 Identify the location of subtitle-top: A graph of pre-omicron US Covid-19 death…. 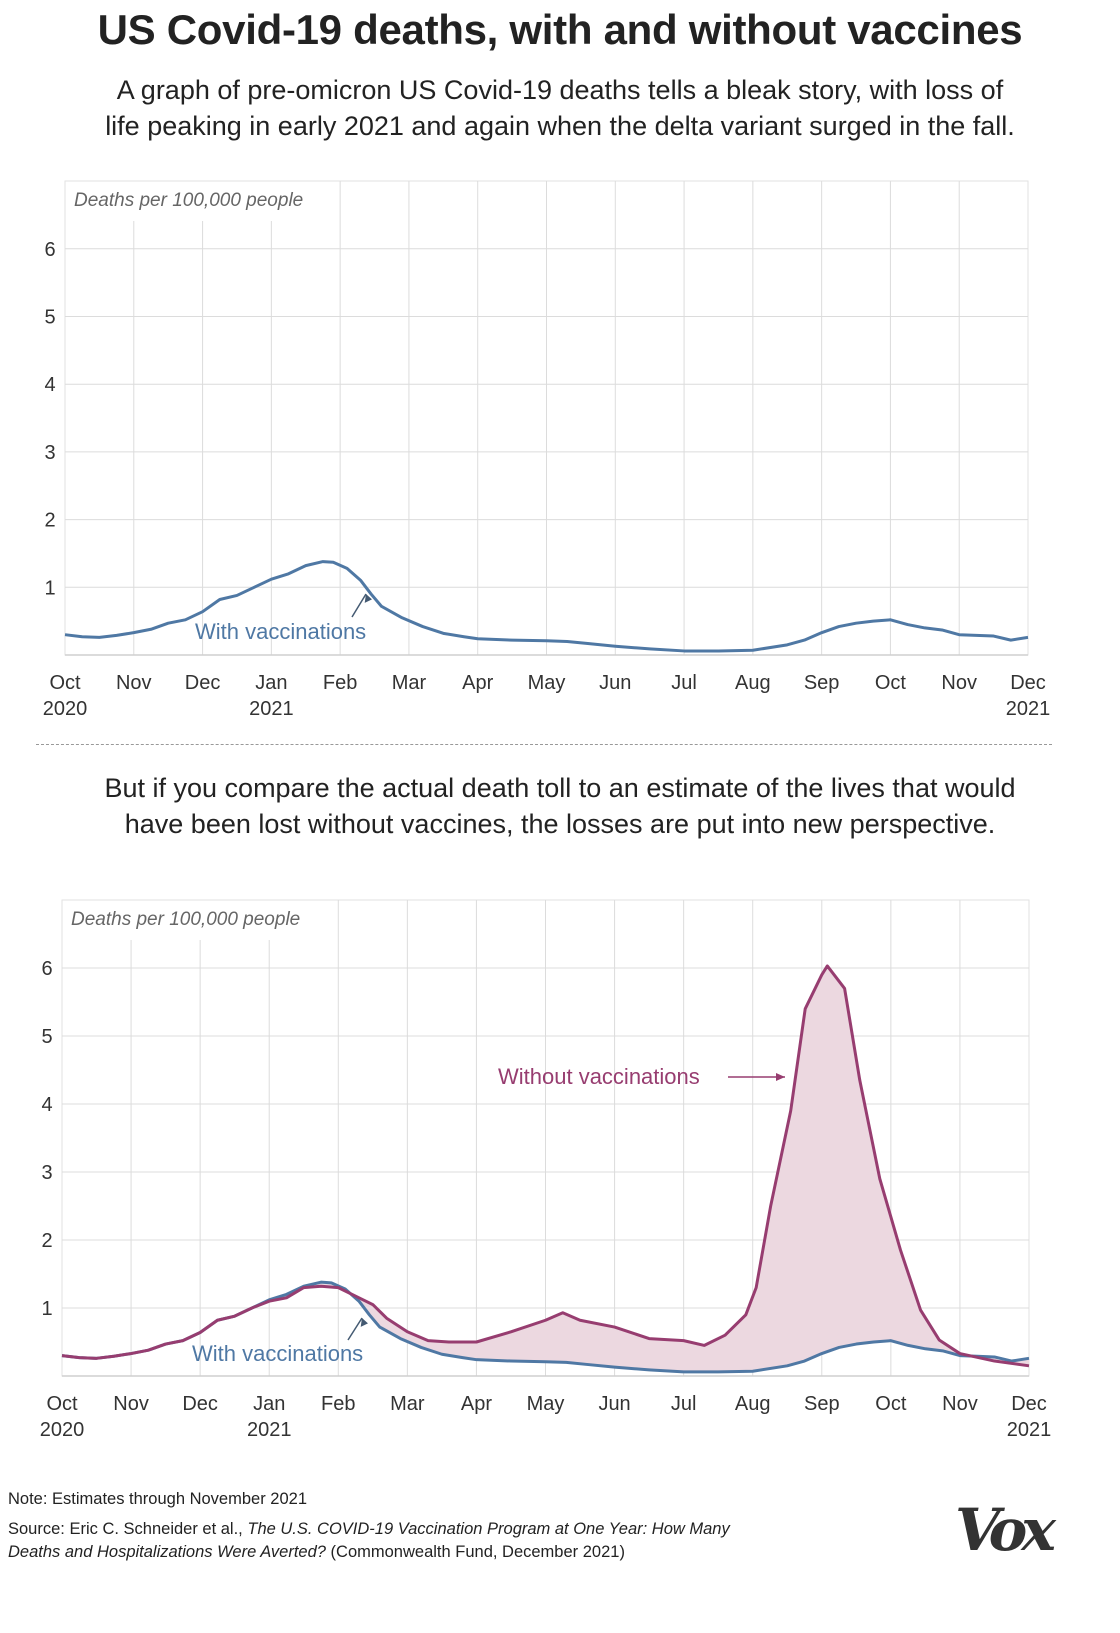
(560, 108).